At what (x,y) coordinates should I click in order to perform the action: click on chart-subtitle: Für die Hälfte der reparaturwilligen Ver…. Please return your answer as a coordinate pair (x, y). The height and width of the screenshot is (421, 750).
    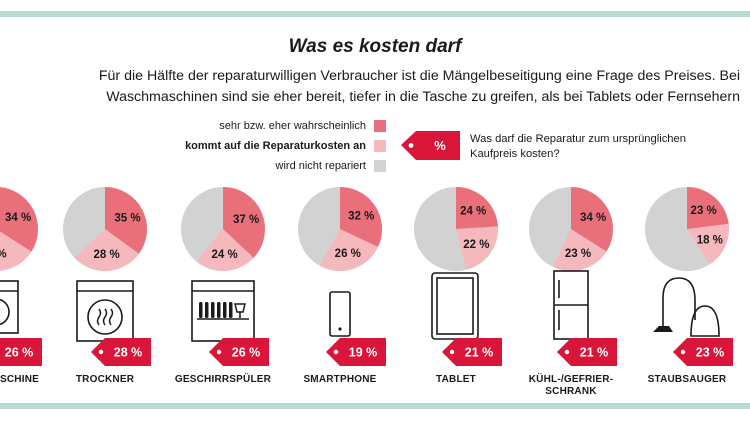
    Looking at the image, I should click on (419, 86).